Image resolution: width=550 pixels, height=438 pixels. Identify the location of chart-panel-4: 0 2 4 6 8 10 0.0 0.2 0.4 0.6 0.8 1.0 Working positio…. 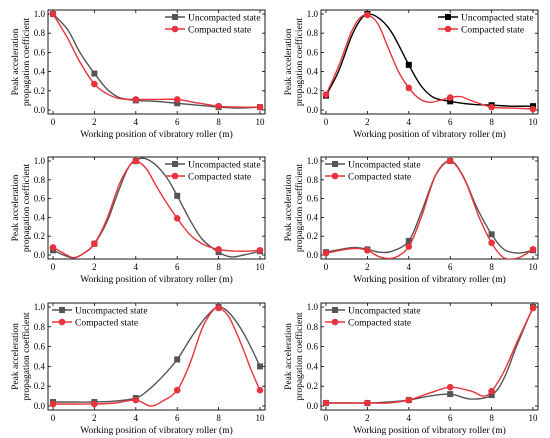
(411, 220).